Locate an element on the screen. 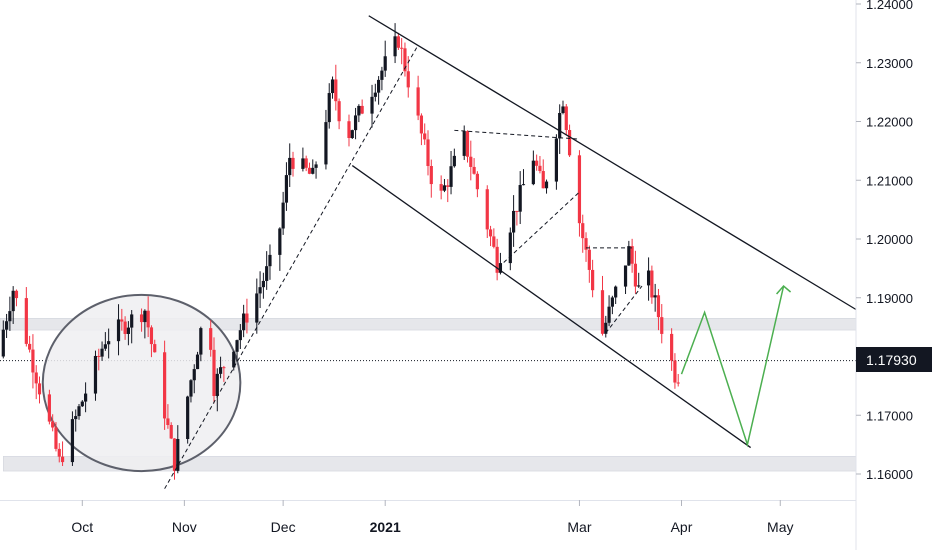 This screenshot has height=550, width=932. y-tick-label: 1.24000 is located at coordinates (889, 6).